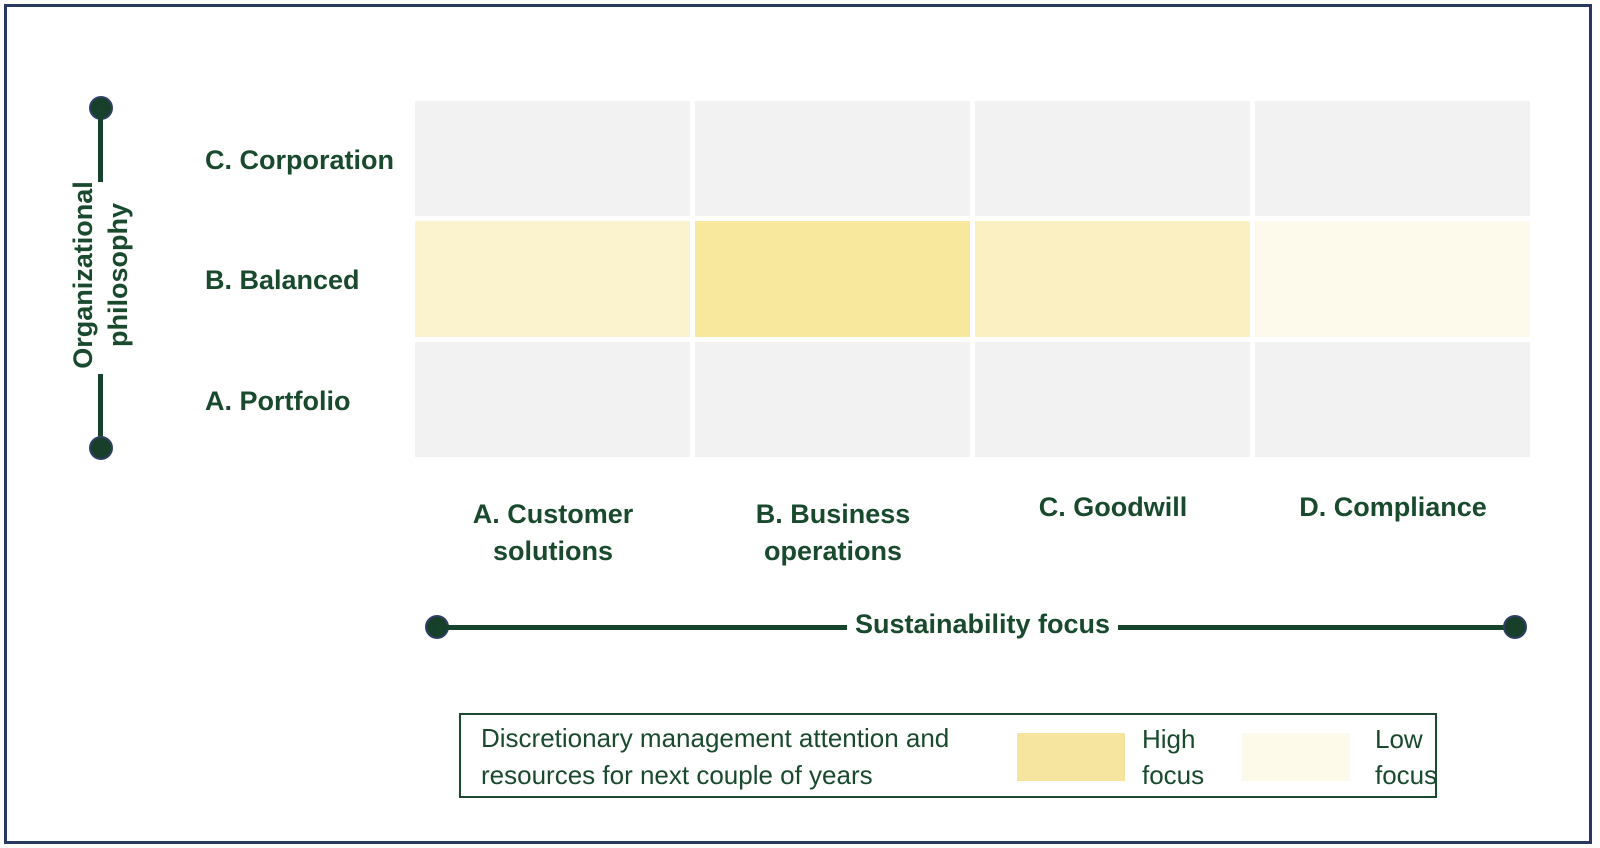 Image resolution: width=1600 pixels, height=848 pixels. Describe the element at coordinates (100, 144) in the screenshot. I see `y-axis-line-top` at that location.